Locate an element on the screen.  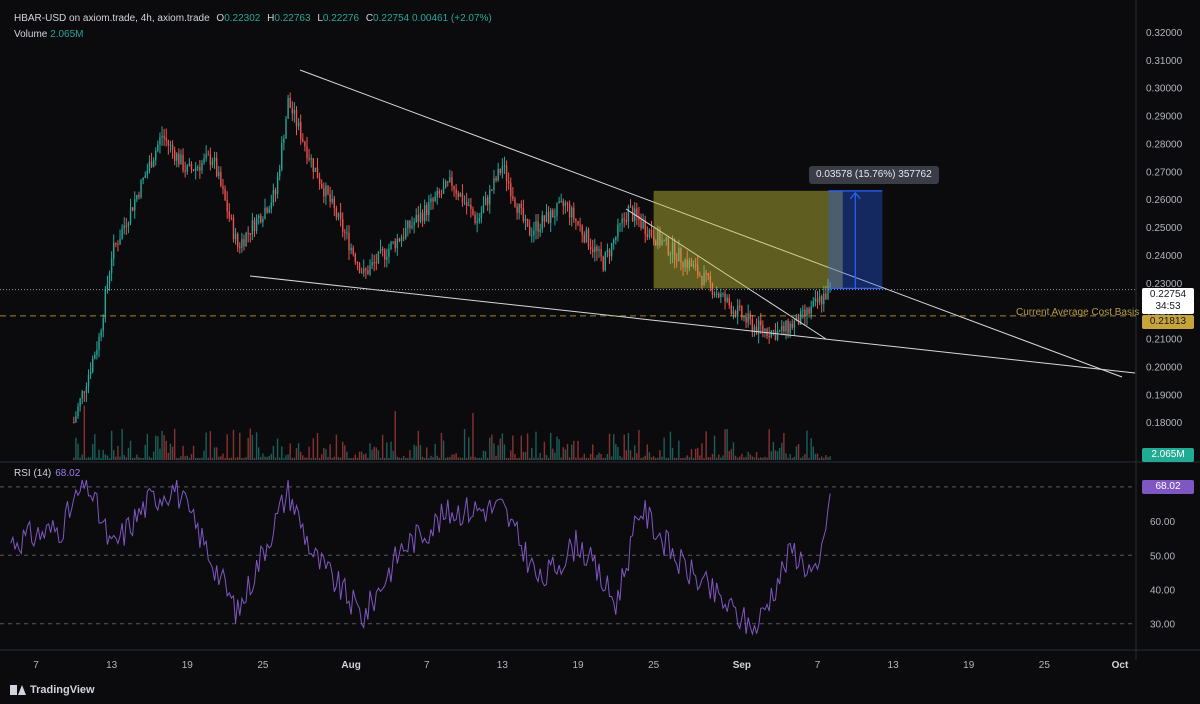
time-tick-label: 13 is located at coordinates (894, 665).